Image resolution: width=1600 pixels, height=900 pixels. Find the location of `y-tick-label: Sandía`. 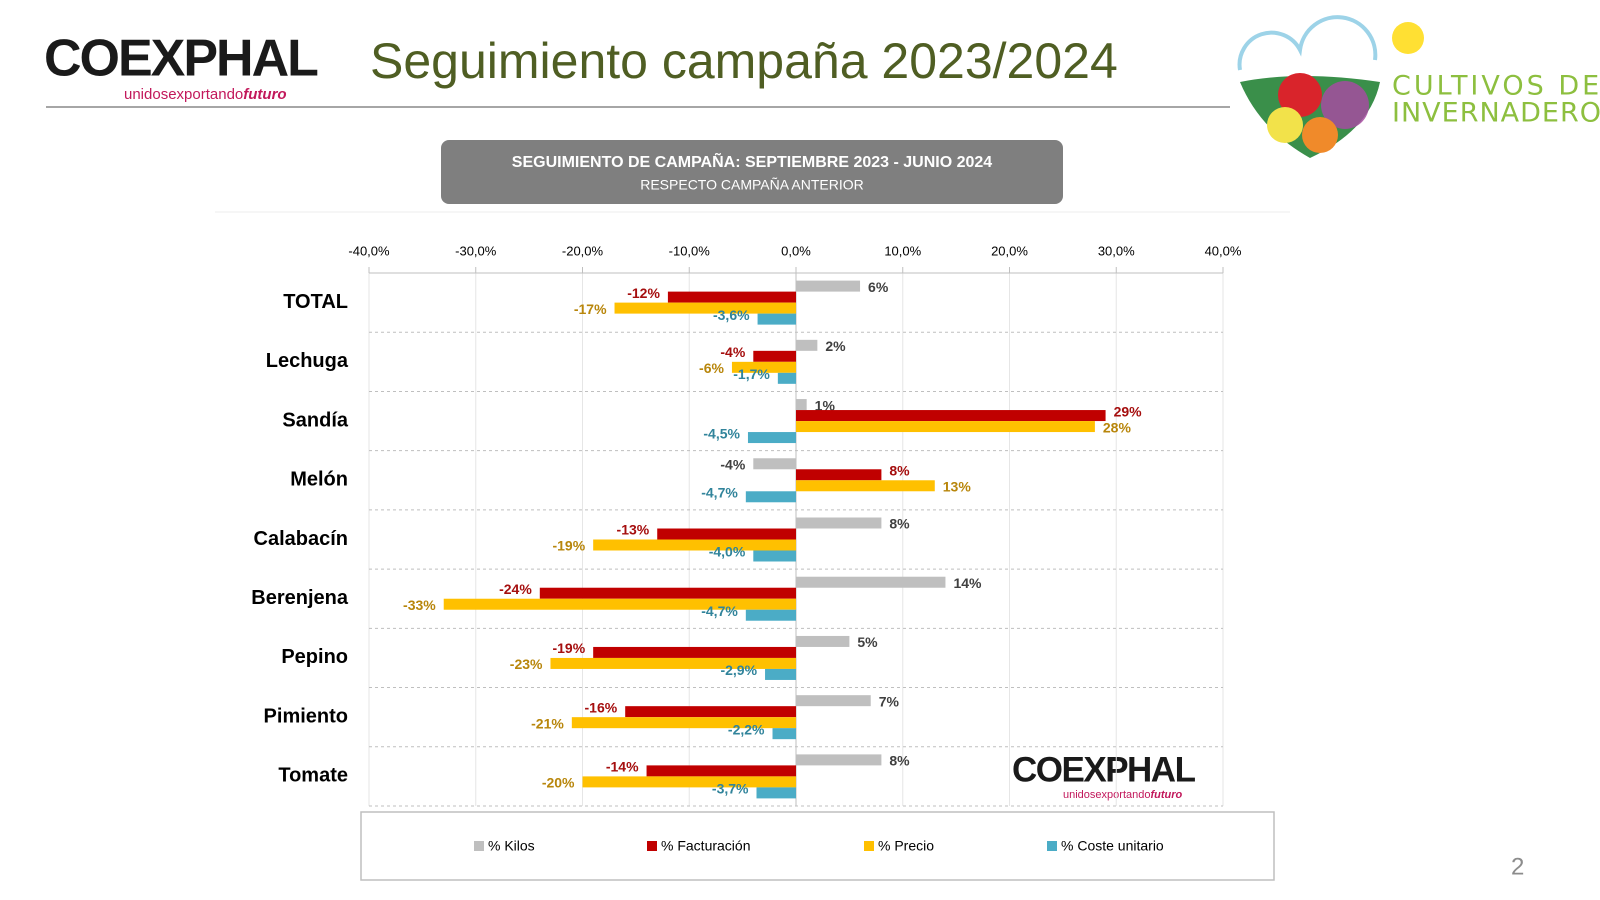

y-tick-label: Sandía is located at coordinates (315, 420).